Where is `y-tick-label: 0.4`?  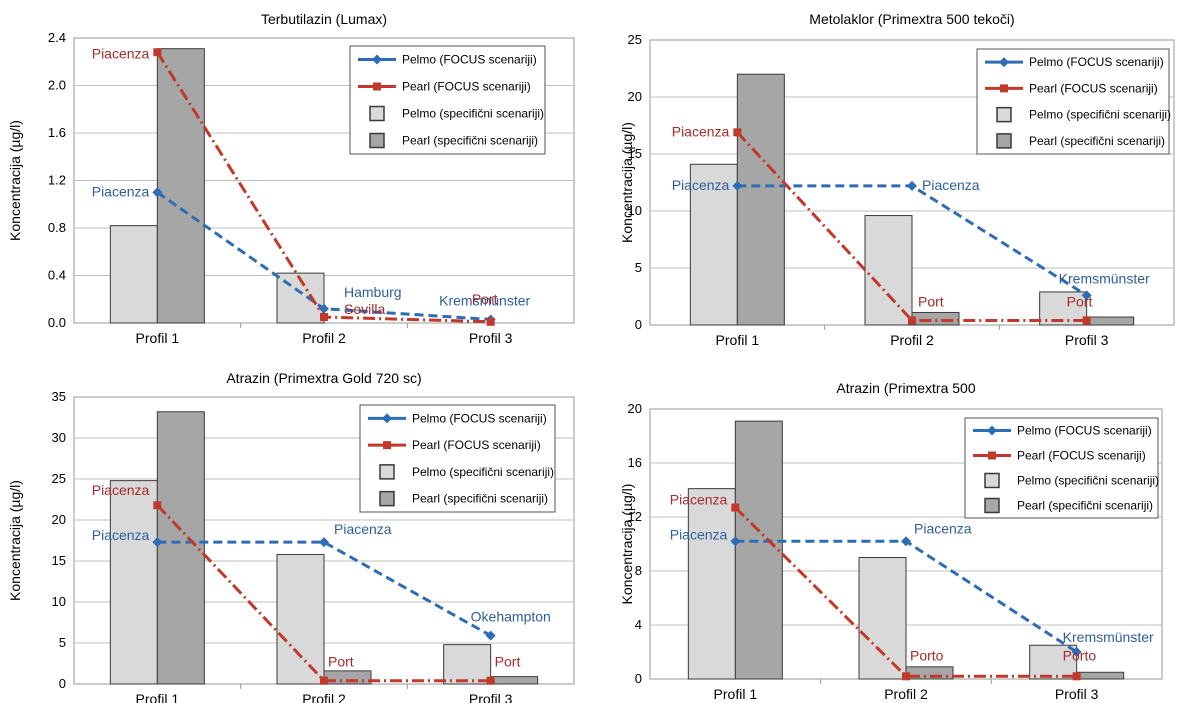 y-tick-label: 0.4 is located at coordinates (57, 275).